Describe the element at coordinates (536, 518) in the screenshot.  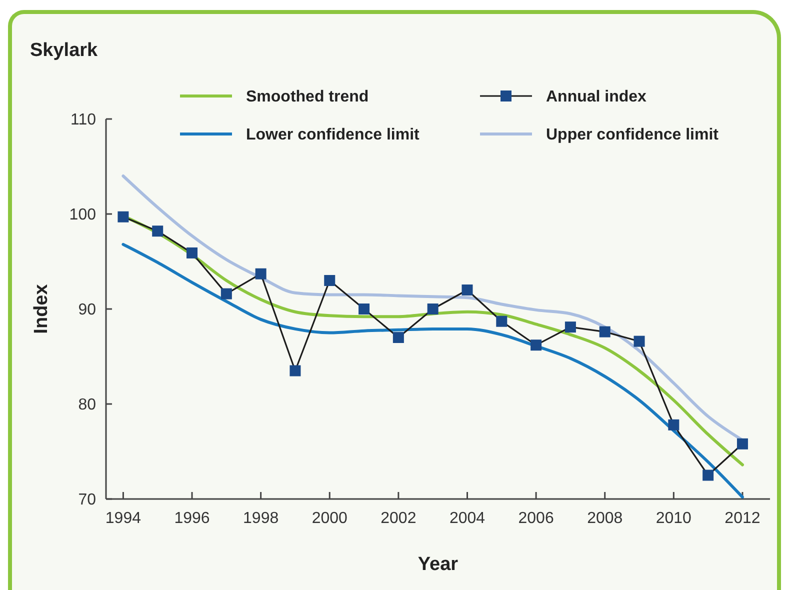
I see `x-tick-label: 2006` at that location.